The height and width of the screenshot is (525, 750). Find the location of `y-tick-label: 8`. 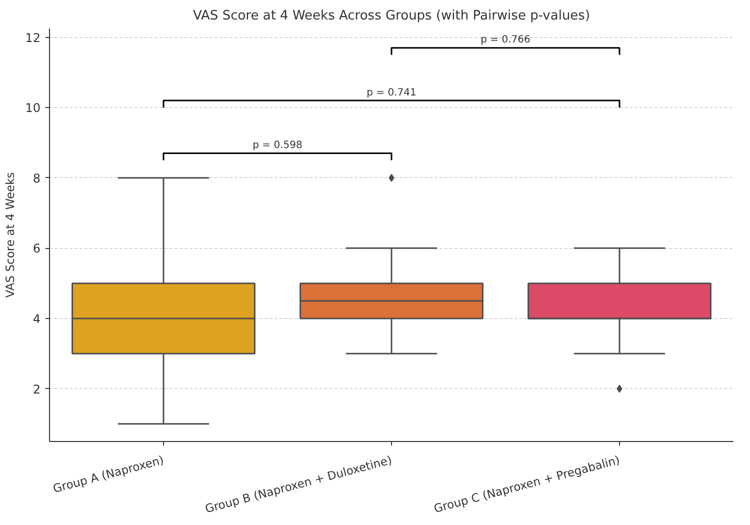

y-tick-label: 8 is located at coordinates (36, 178).